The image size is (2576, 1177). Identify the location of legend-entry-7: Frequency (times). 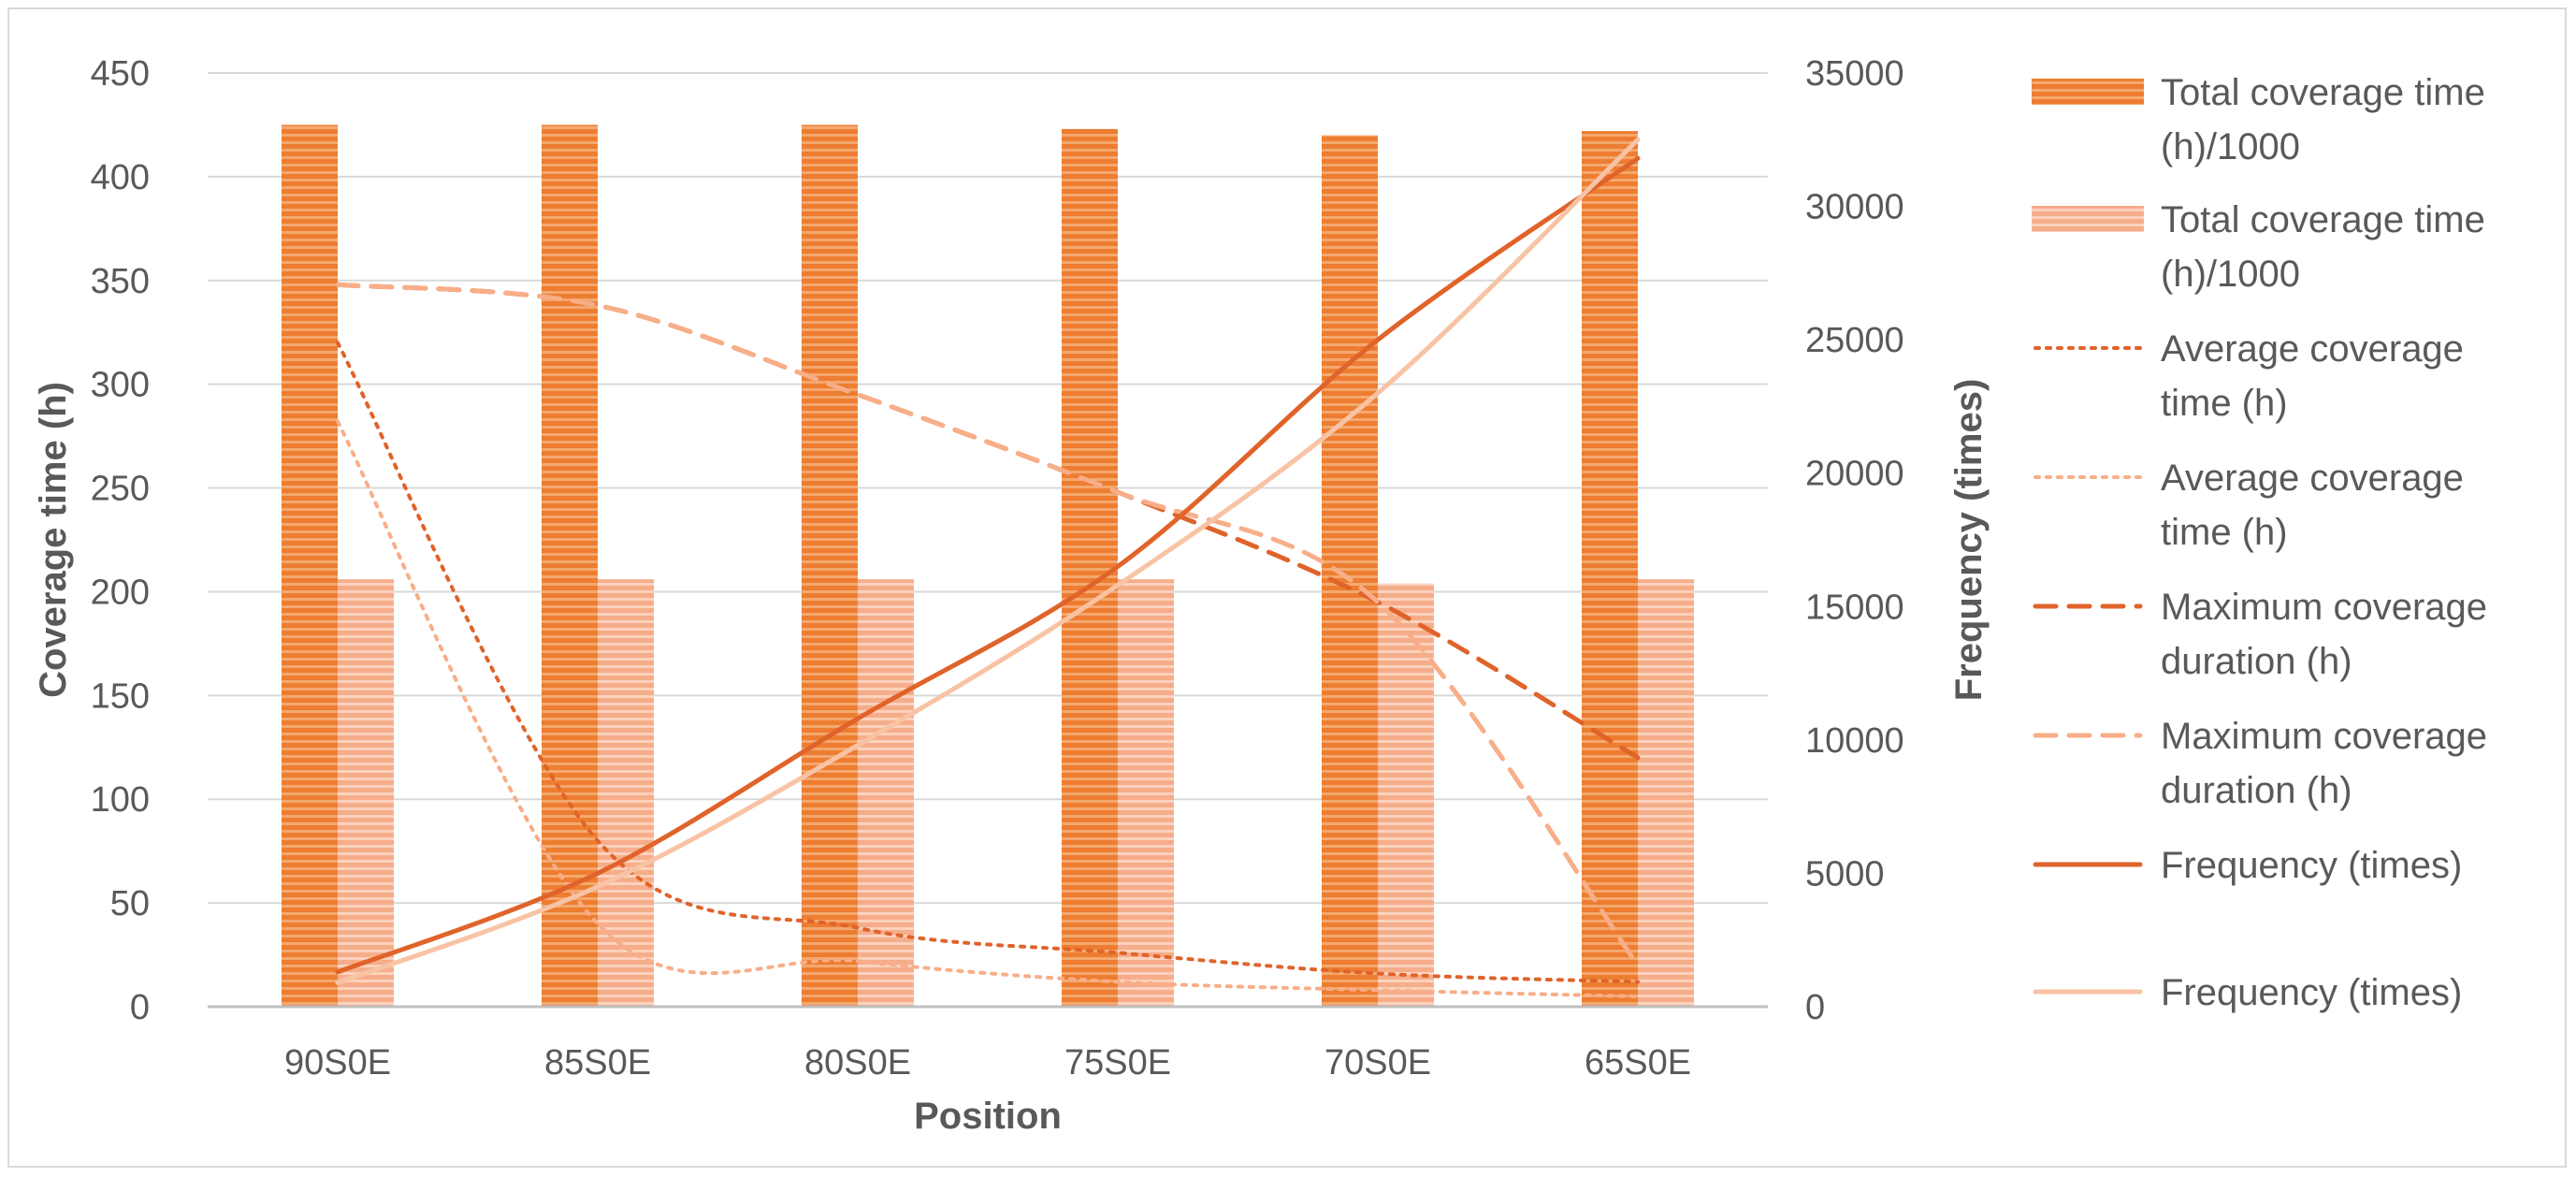
(2247, 866).